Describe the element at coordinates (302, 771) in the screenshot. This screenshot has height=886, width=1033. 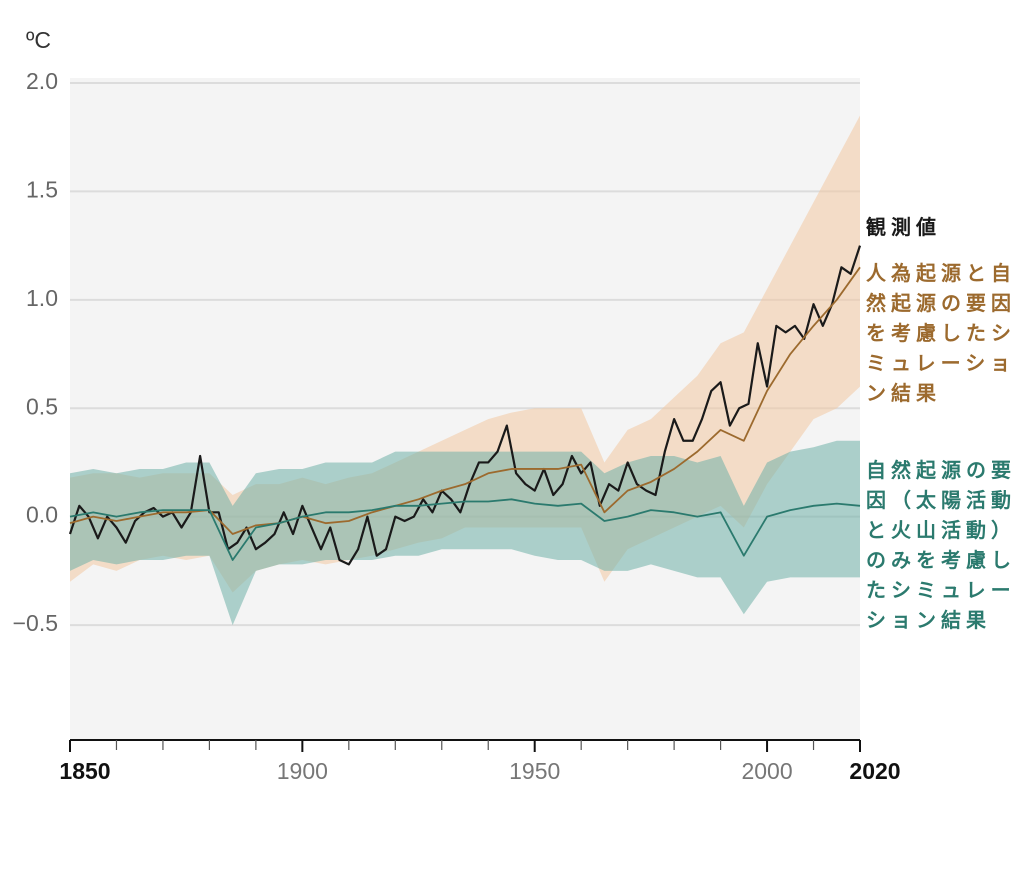
I see `x-tick-label: 1900` at that location.